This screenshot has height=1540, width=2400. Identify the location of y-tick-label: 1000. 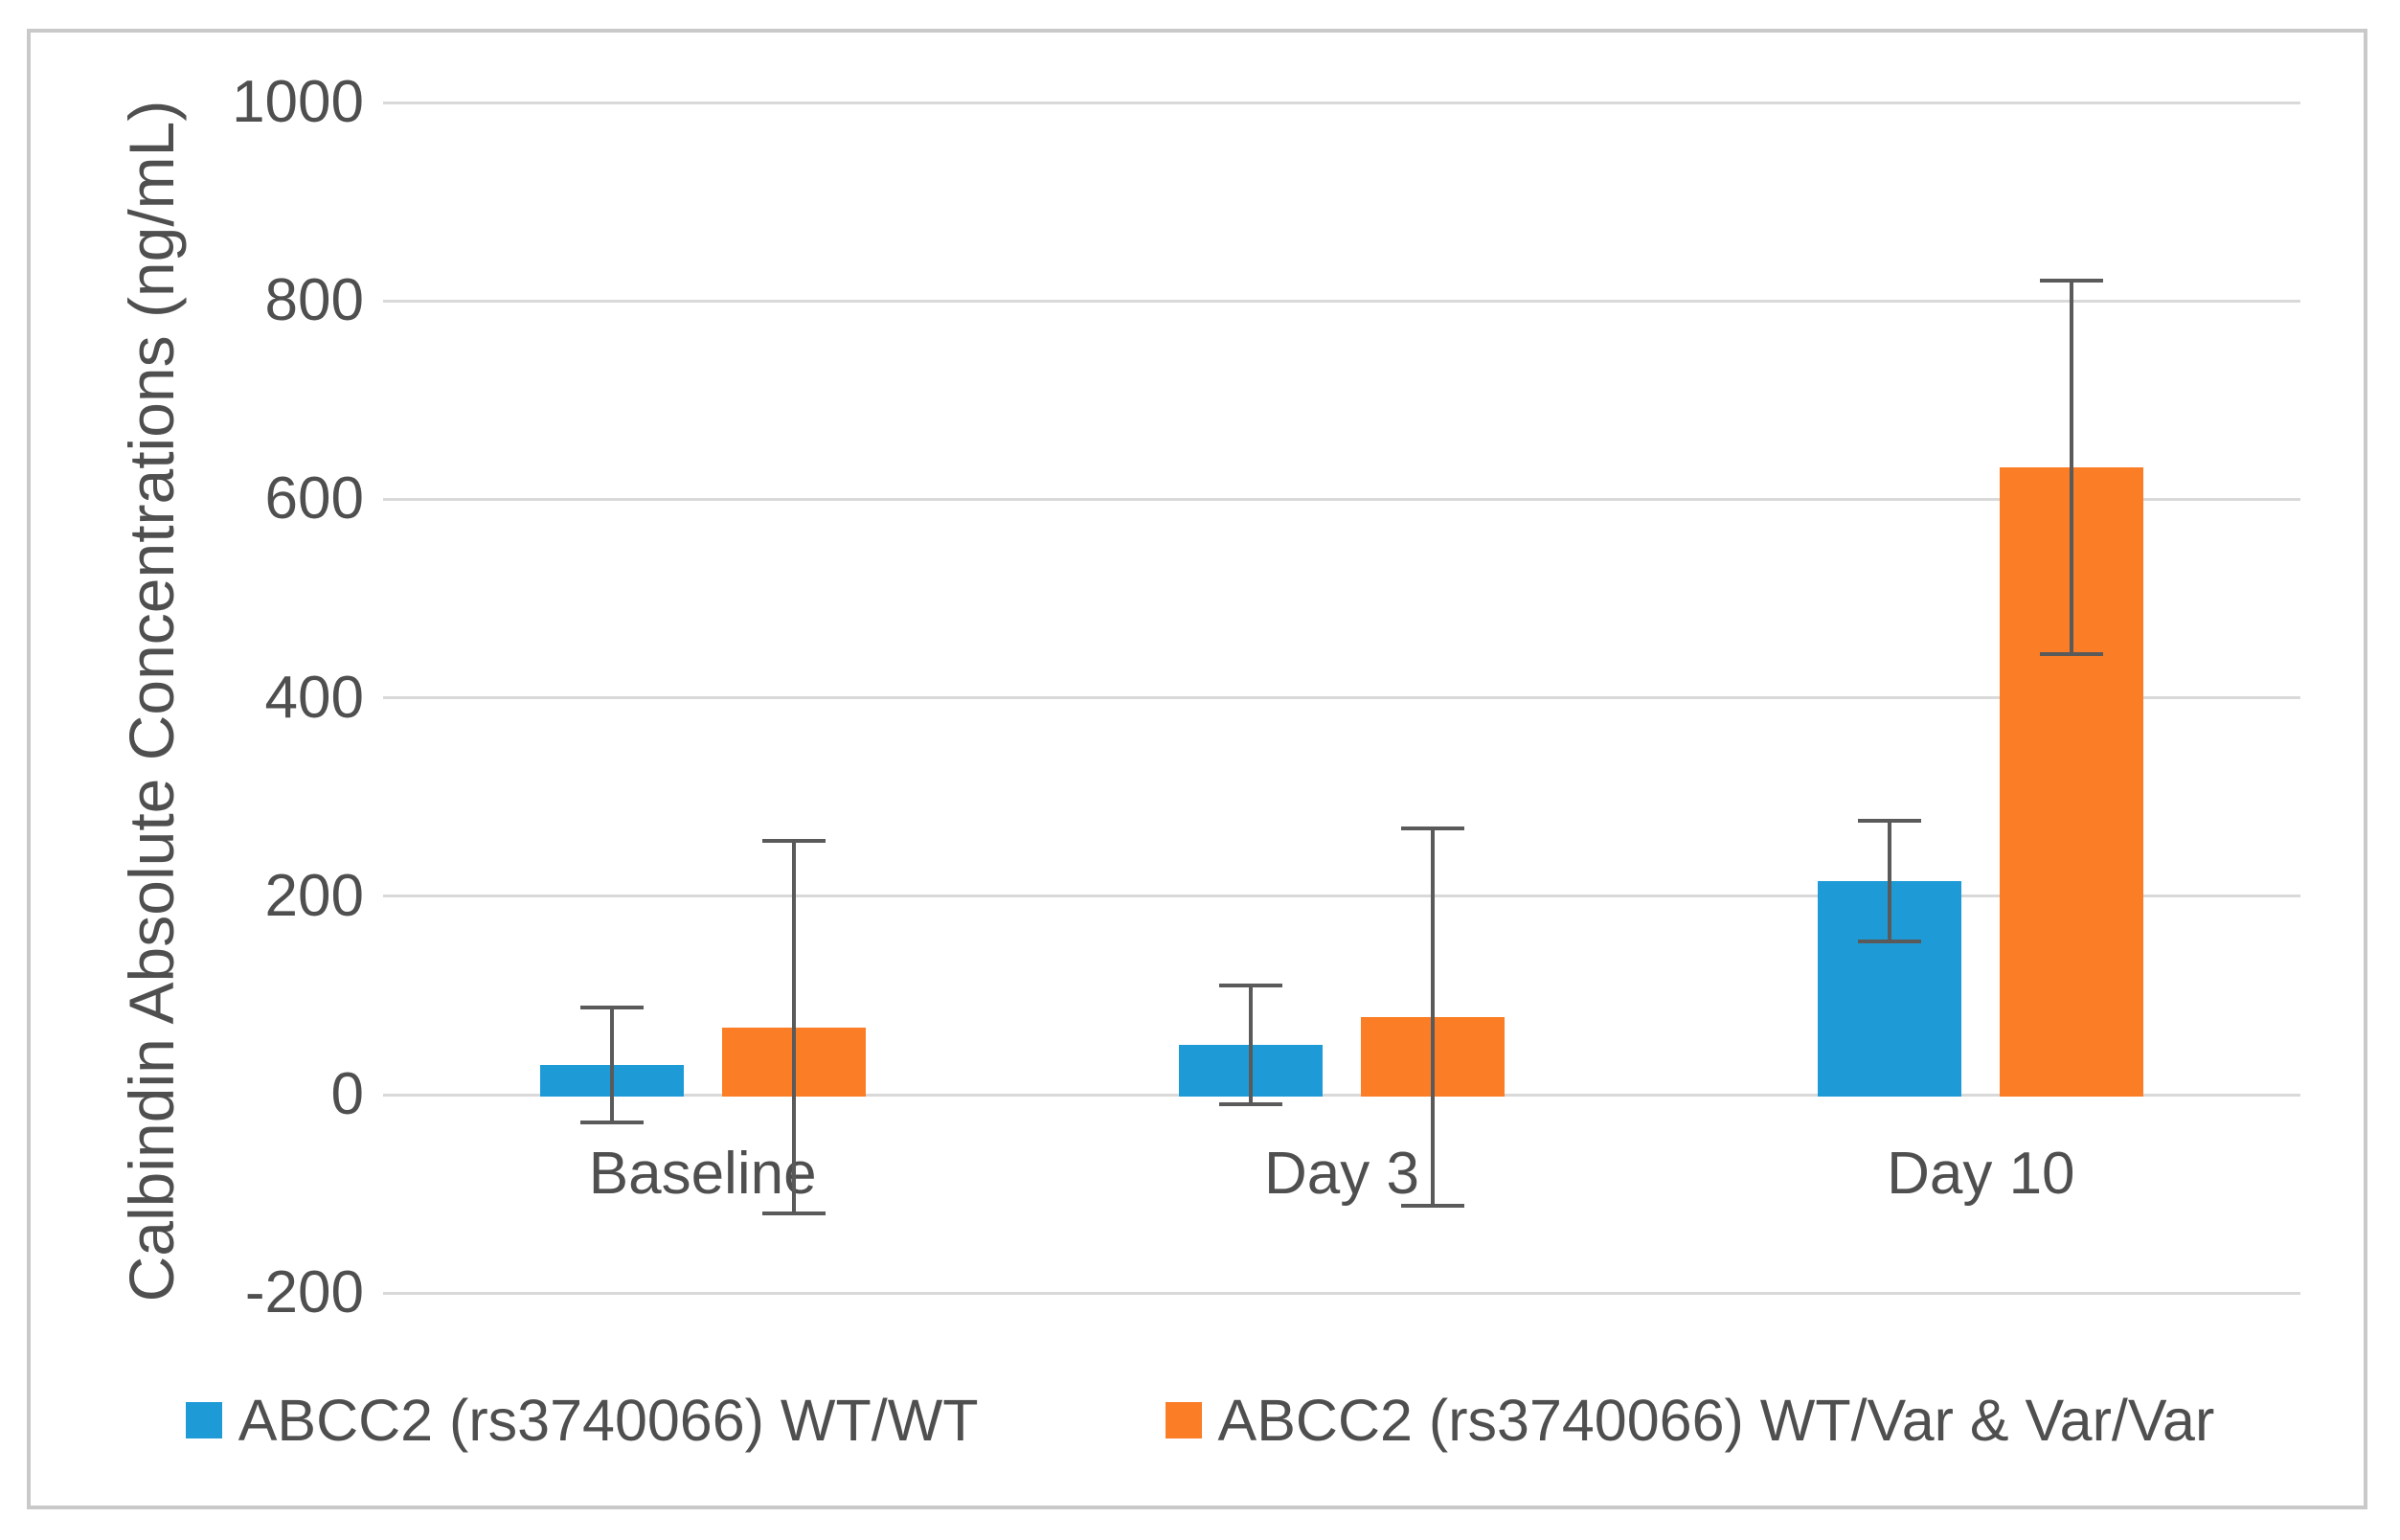
(298, 102).